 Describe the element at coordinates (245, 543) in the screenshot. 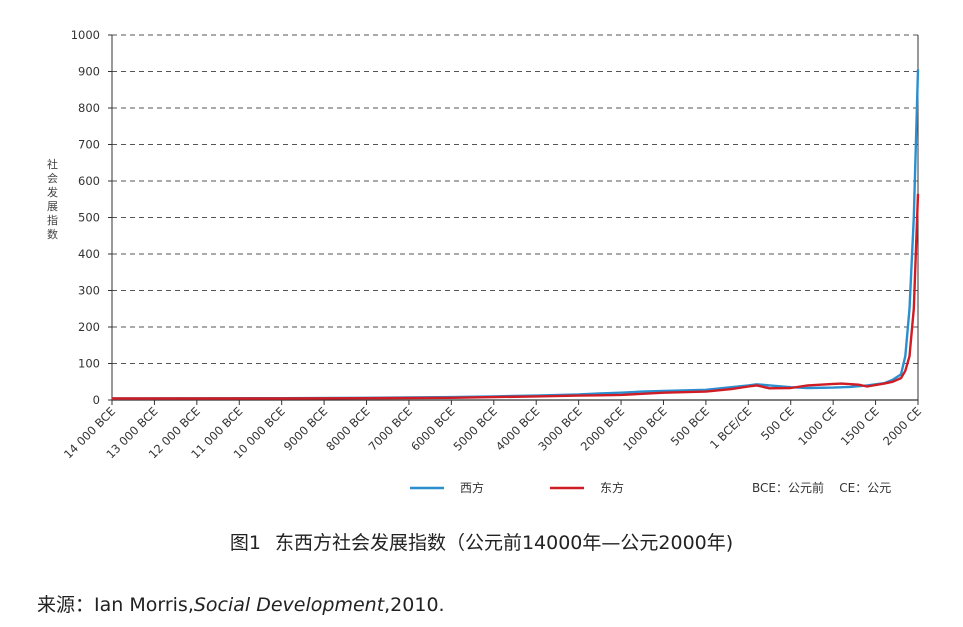

I see `figure-number: 图1` at that location.